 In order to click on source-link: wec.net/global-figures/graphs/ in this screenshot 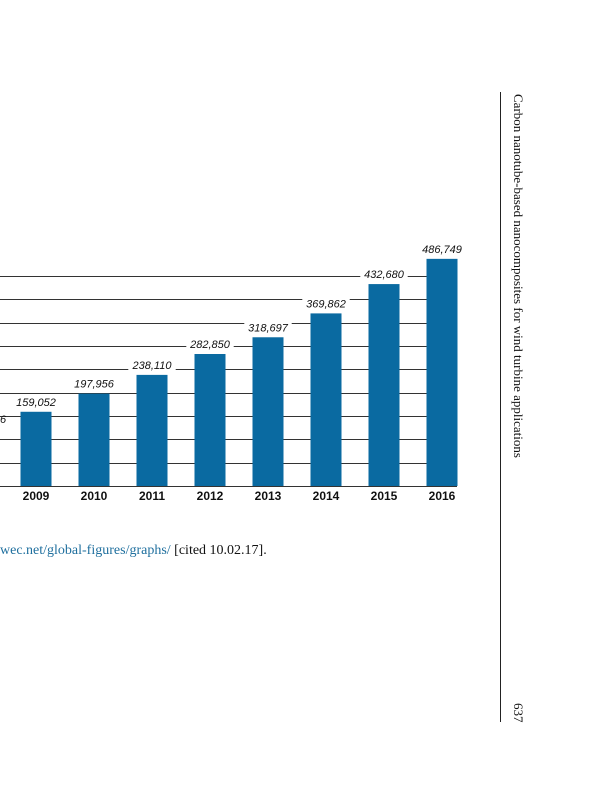, I will do `click(85, 550)`.